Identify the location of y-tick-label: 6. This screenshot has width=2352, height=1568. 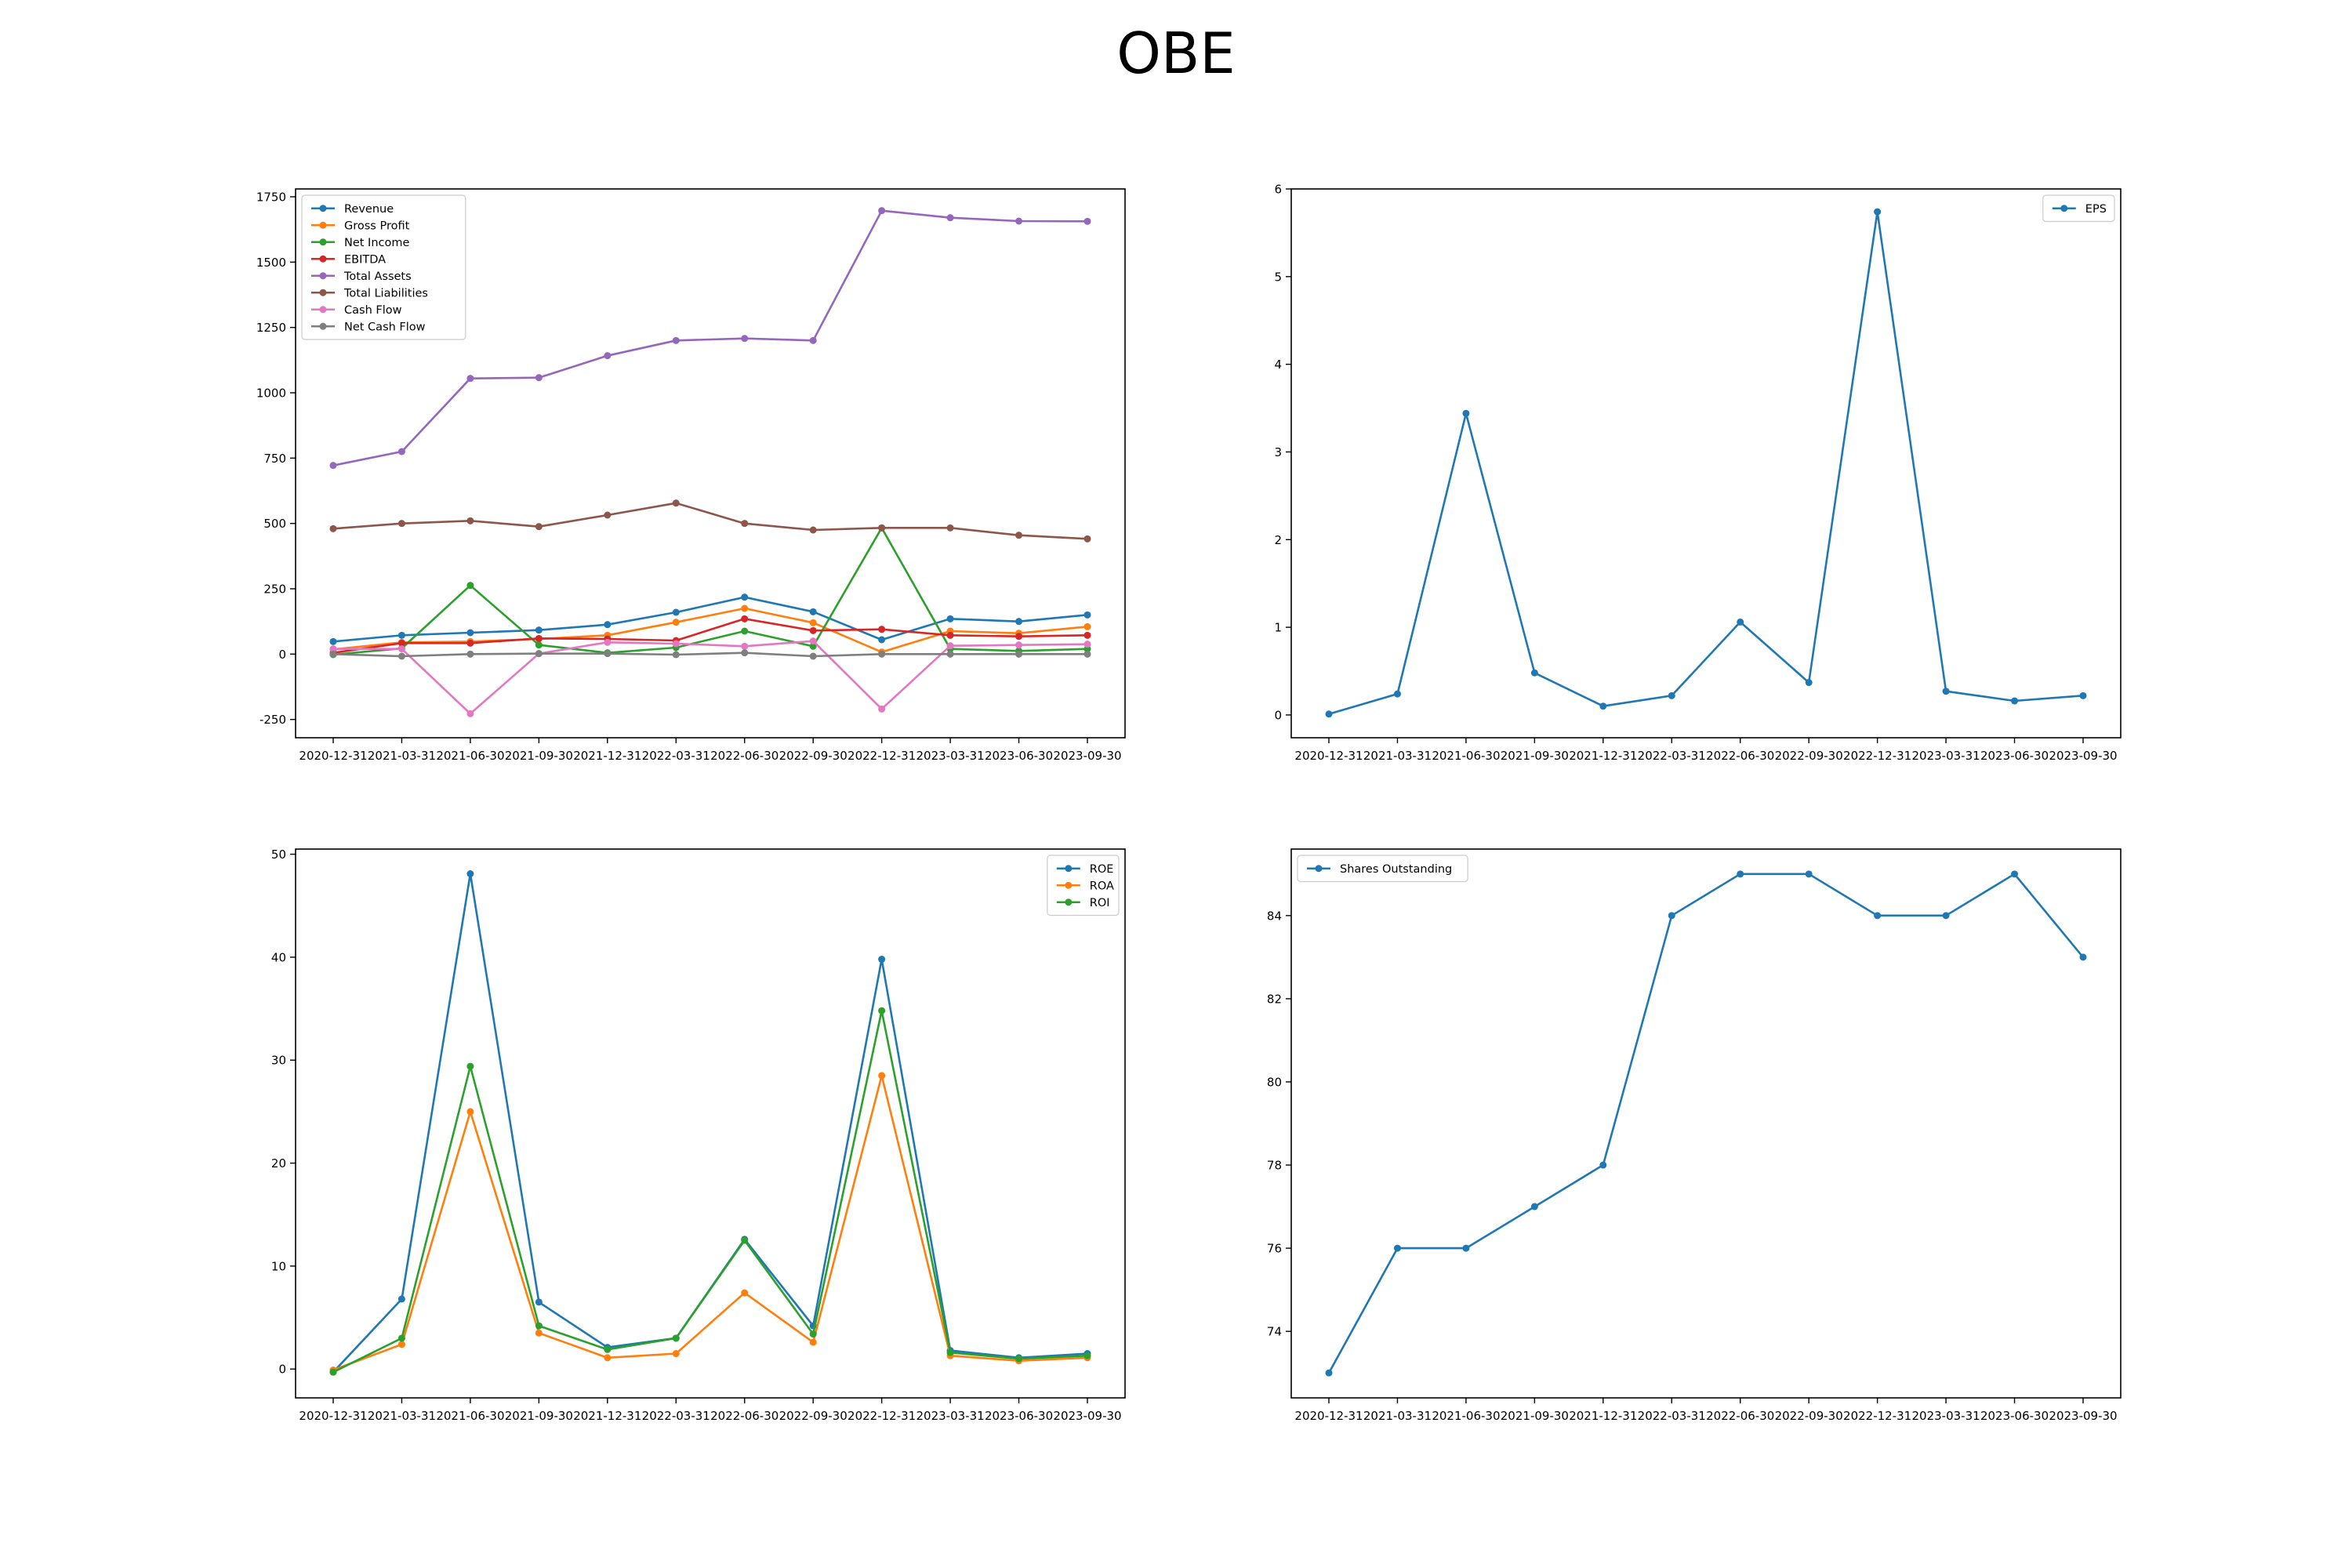
(1278, 190).